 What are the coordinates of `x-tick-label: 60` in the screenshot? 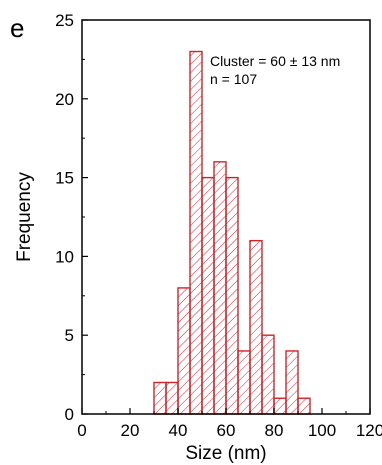 It's located at (226, 430).